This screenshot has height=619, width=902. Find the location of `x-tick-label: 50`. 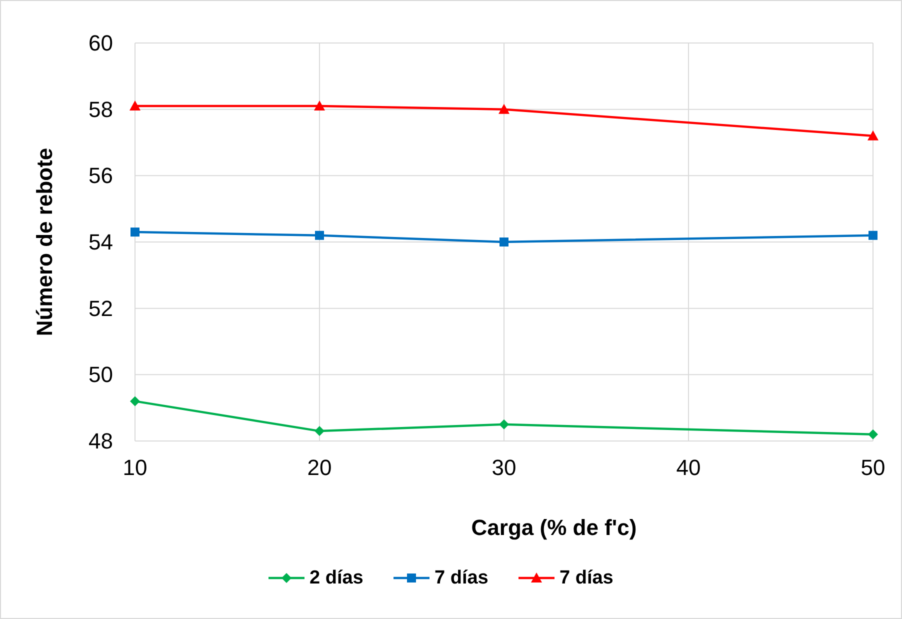

x-tick-label: 50 is located at coordinates (873, 467).